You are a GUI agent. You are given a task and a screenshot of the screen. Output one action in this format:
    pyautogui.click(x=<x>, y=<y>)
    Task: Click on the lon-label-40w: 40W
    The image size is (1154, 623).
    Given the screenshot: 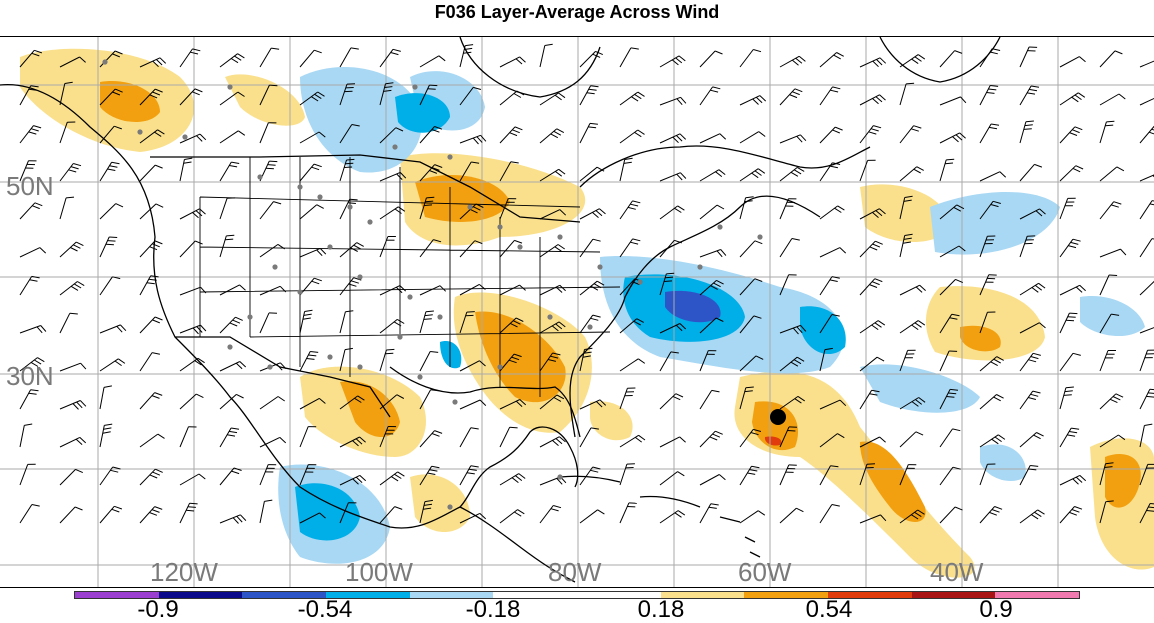 What is the action you would take?
    pyautogui.click(x=956, y=572)
    